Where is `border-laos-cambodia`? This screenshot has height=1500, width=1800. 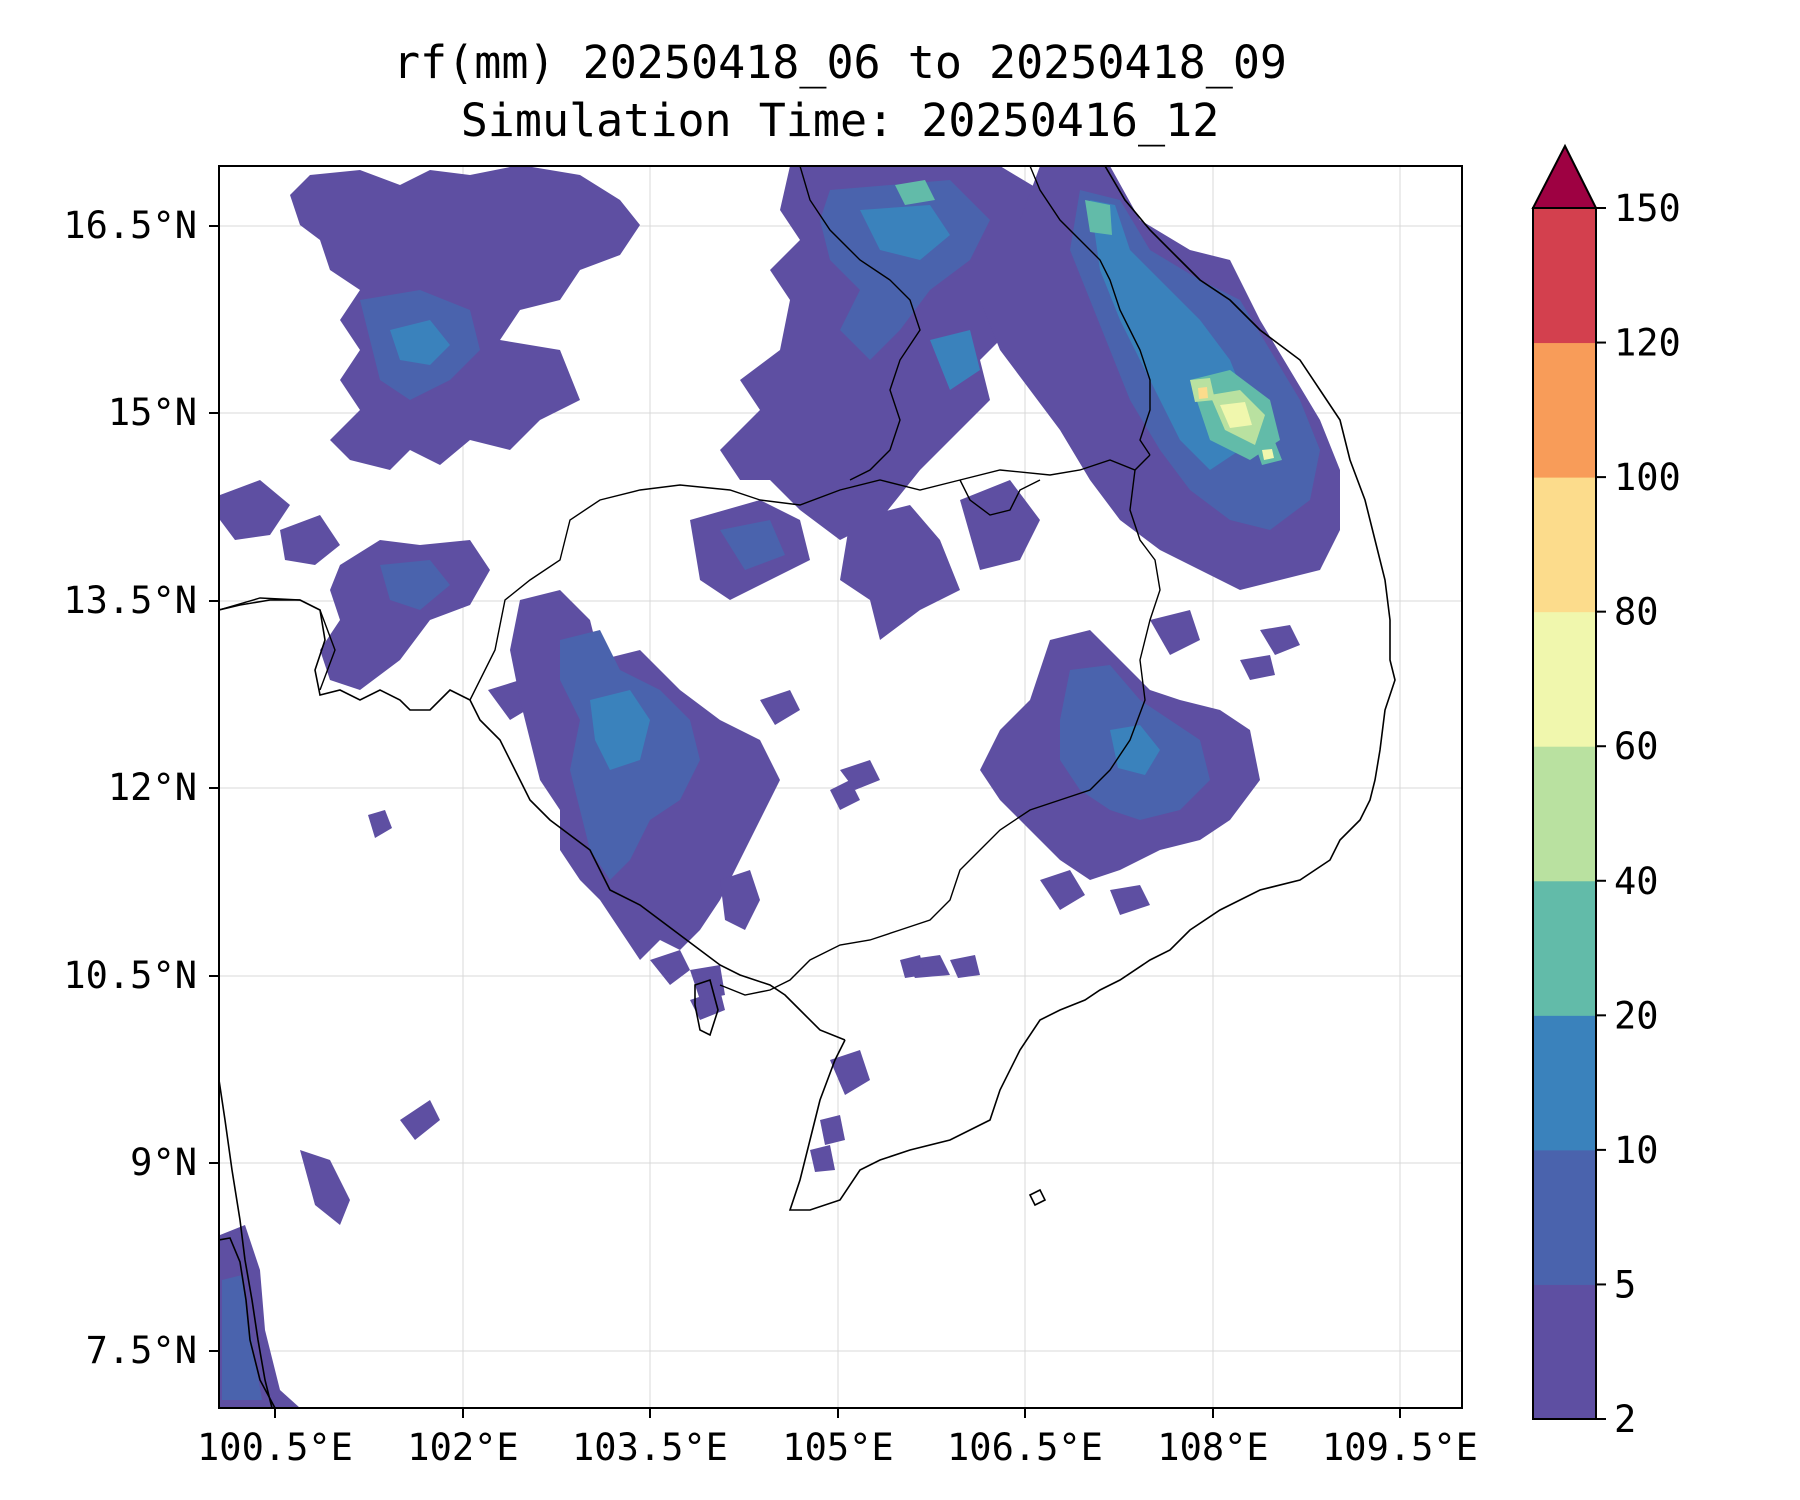
border-laos-cambodia is located at coordinates (1000, 497).